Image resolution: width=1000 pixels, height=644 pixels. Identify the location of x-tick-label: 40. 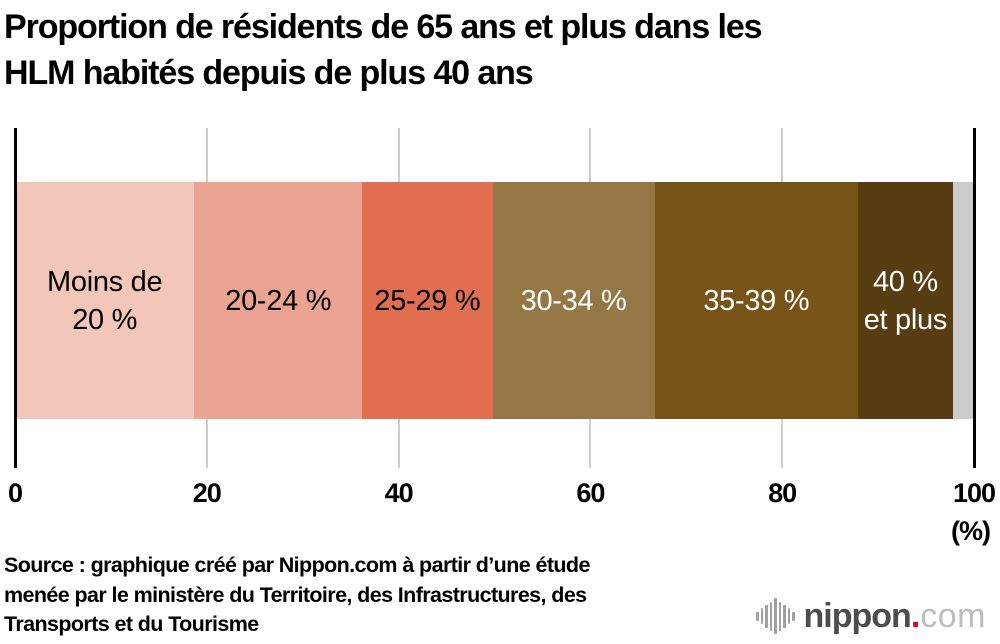
(399, 493).